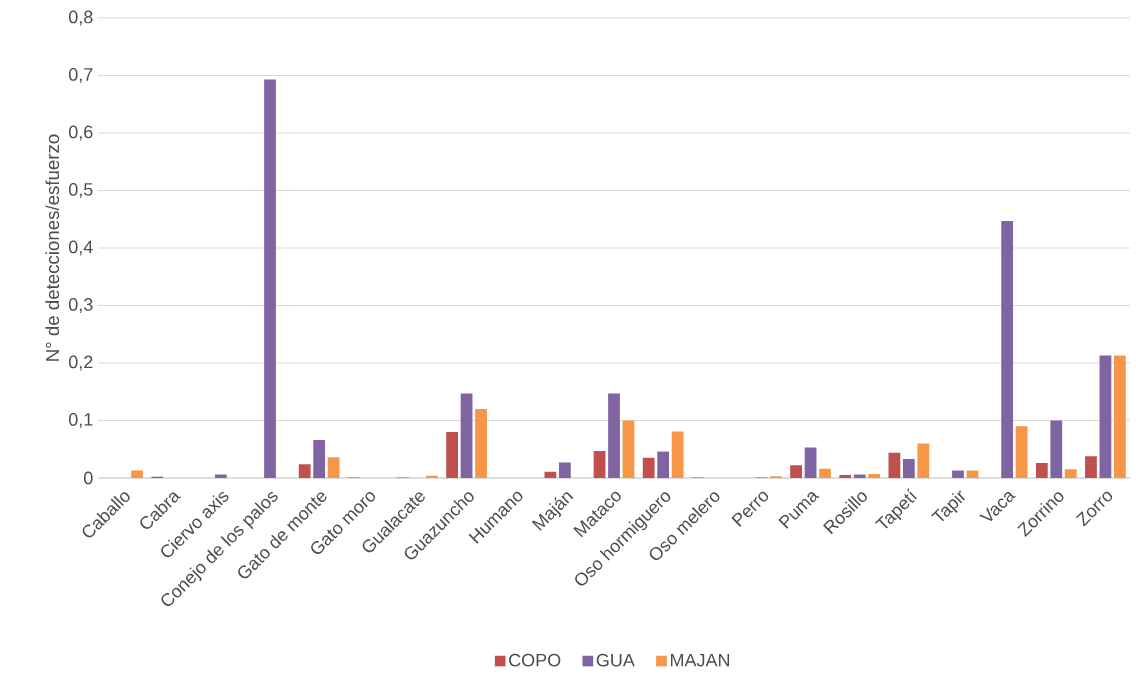 This screenshot has height=699, width=1136. I want to click on y-tick-label: 0, so click(88, 478).